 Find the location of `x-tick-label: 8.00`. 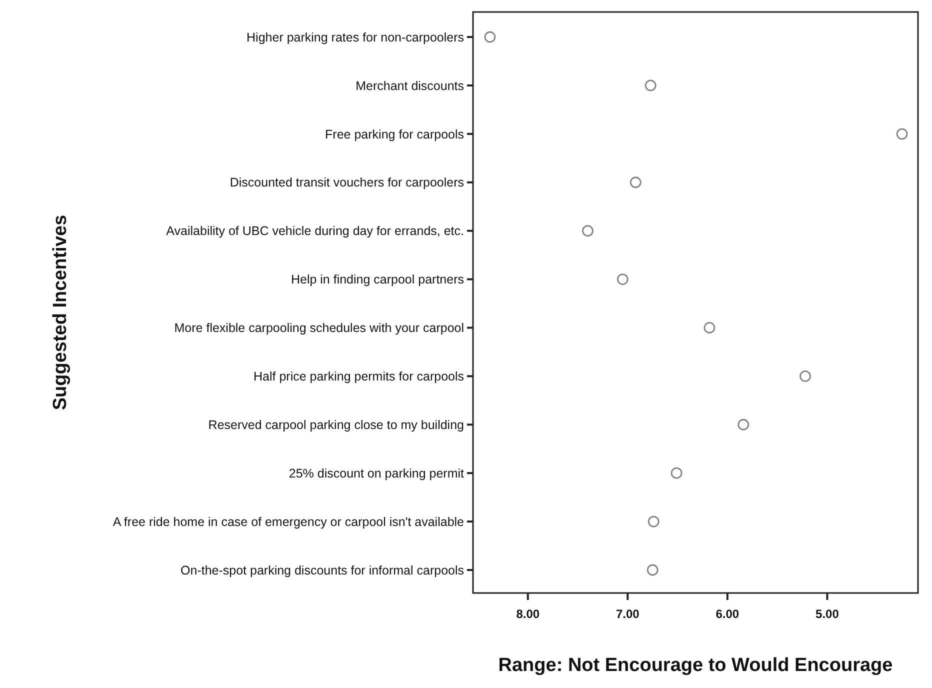

x-tick-label: 8.00 is located at coordinates (528, 614).